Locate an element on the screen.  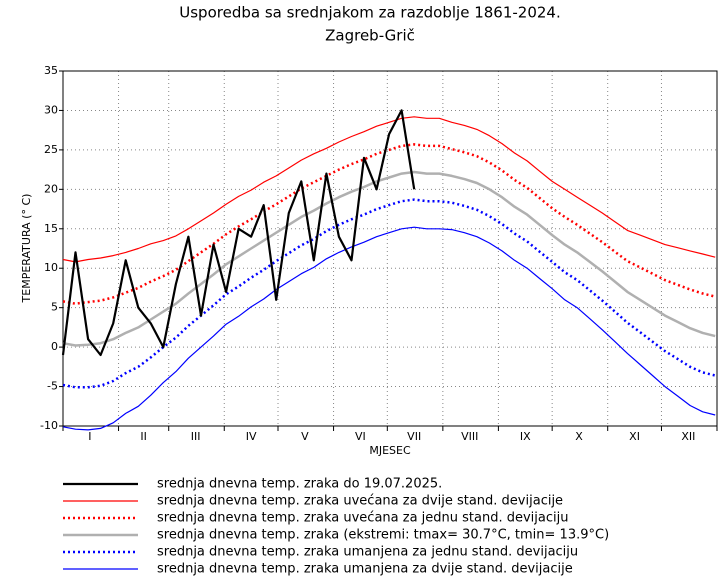
x-axis-label: MJESEC is located at coordinates (390, 450).